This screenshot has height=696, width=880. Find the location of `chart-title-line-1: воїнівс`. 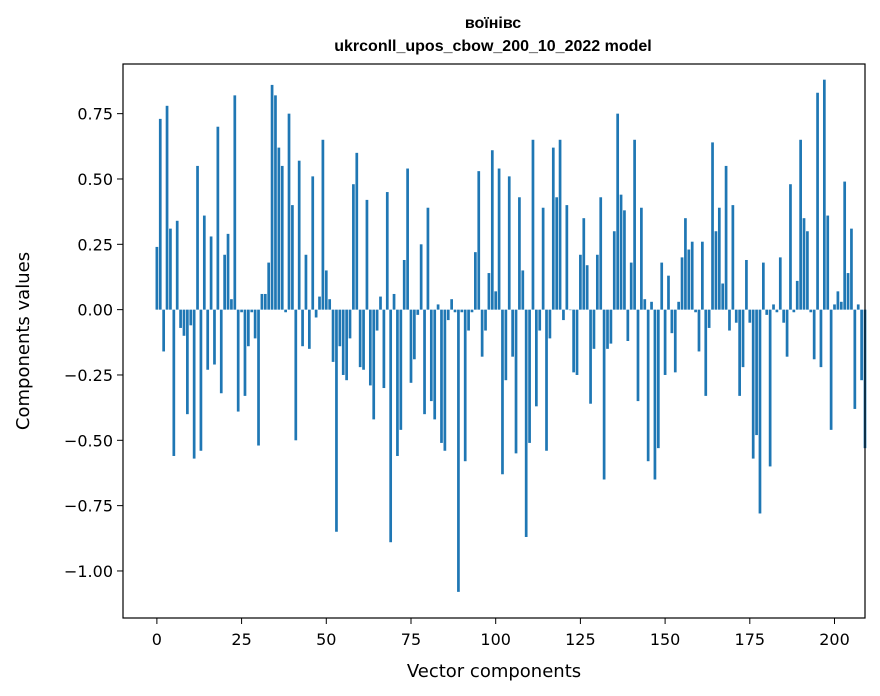

chart-title-line-1: воїнівс is located at coordinates (493, 23).